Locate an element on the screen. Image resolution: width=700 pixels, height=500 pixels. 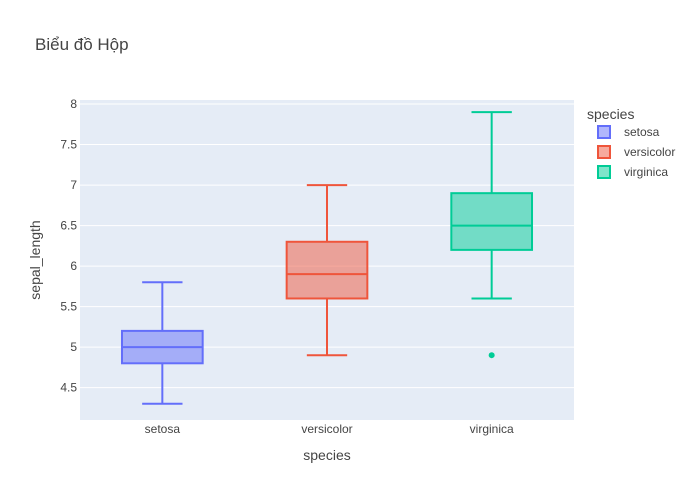
x-tick-label: versicolor is located at coordinates (326, 429).